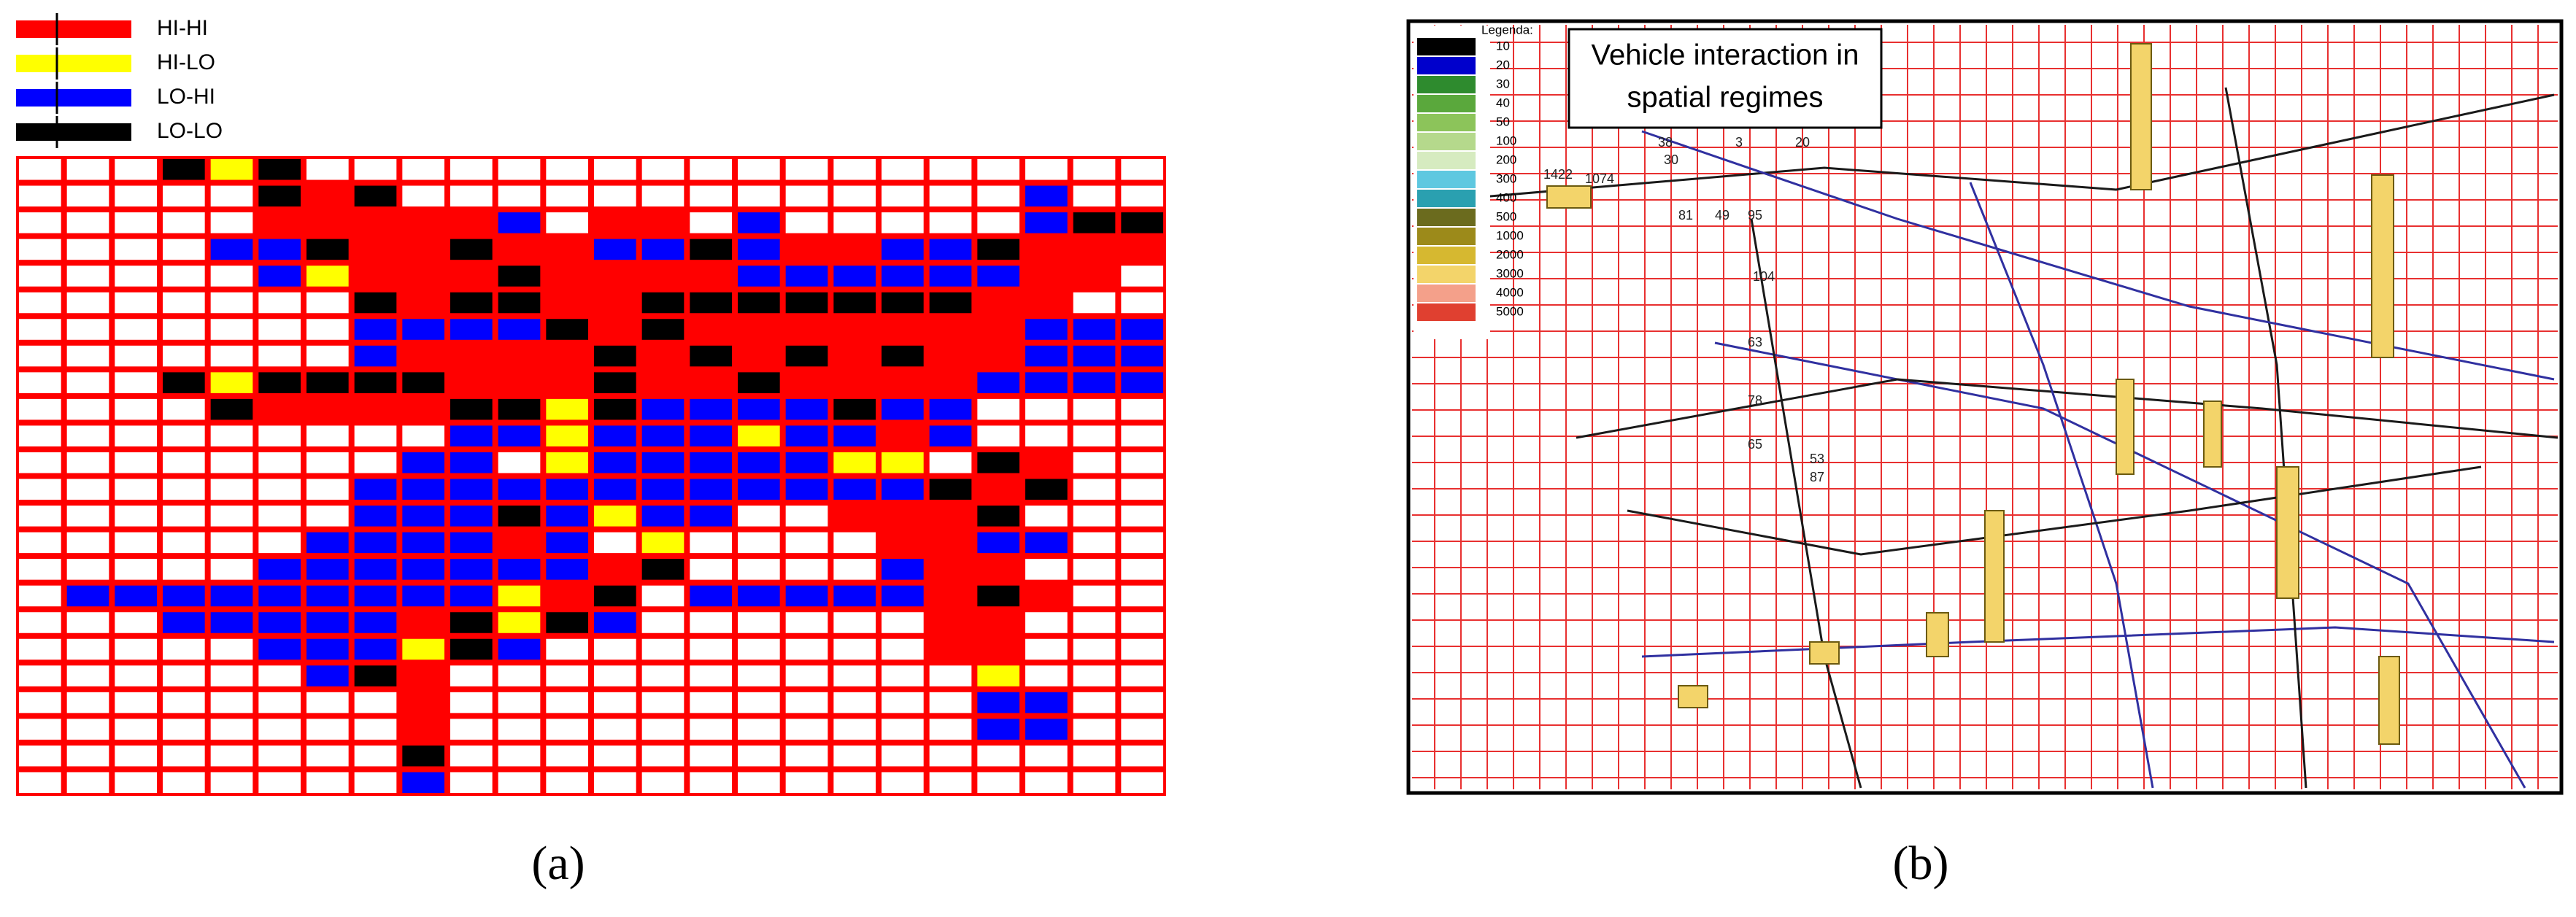 The image size is (2576, 917). I want to click on map-label: 78, so click(1755, 401).